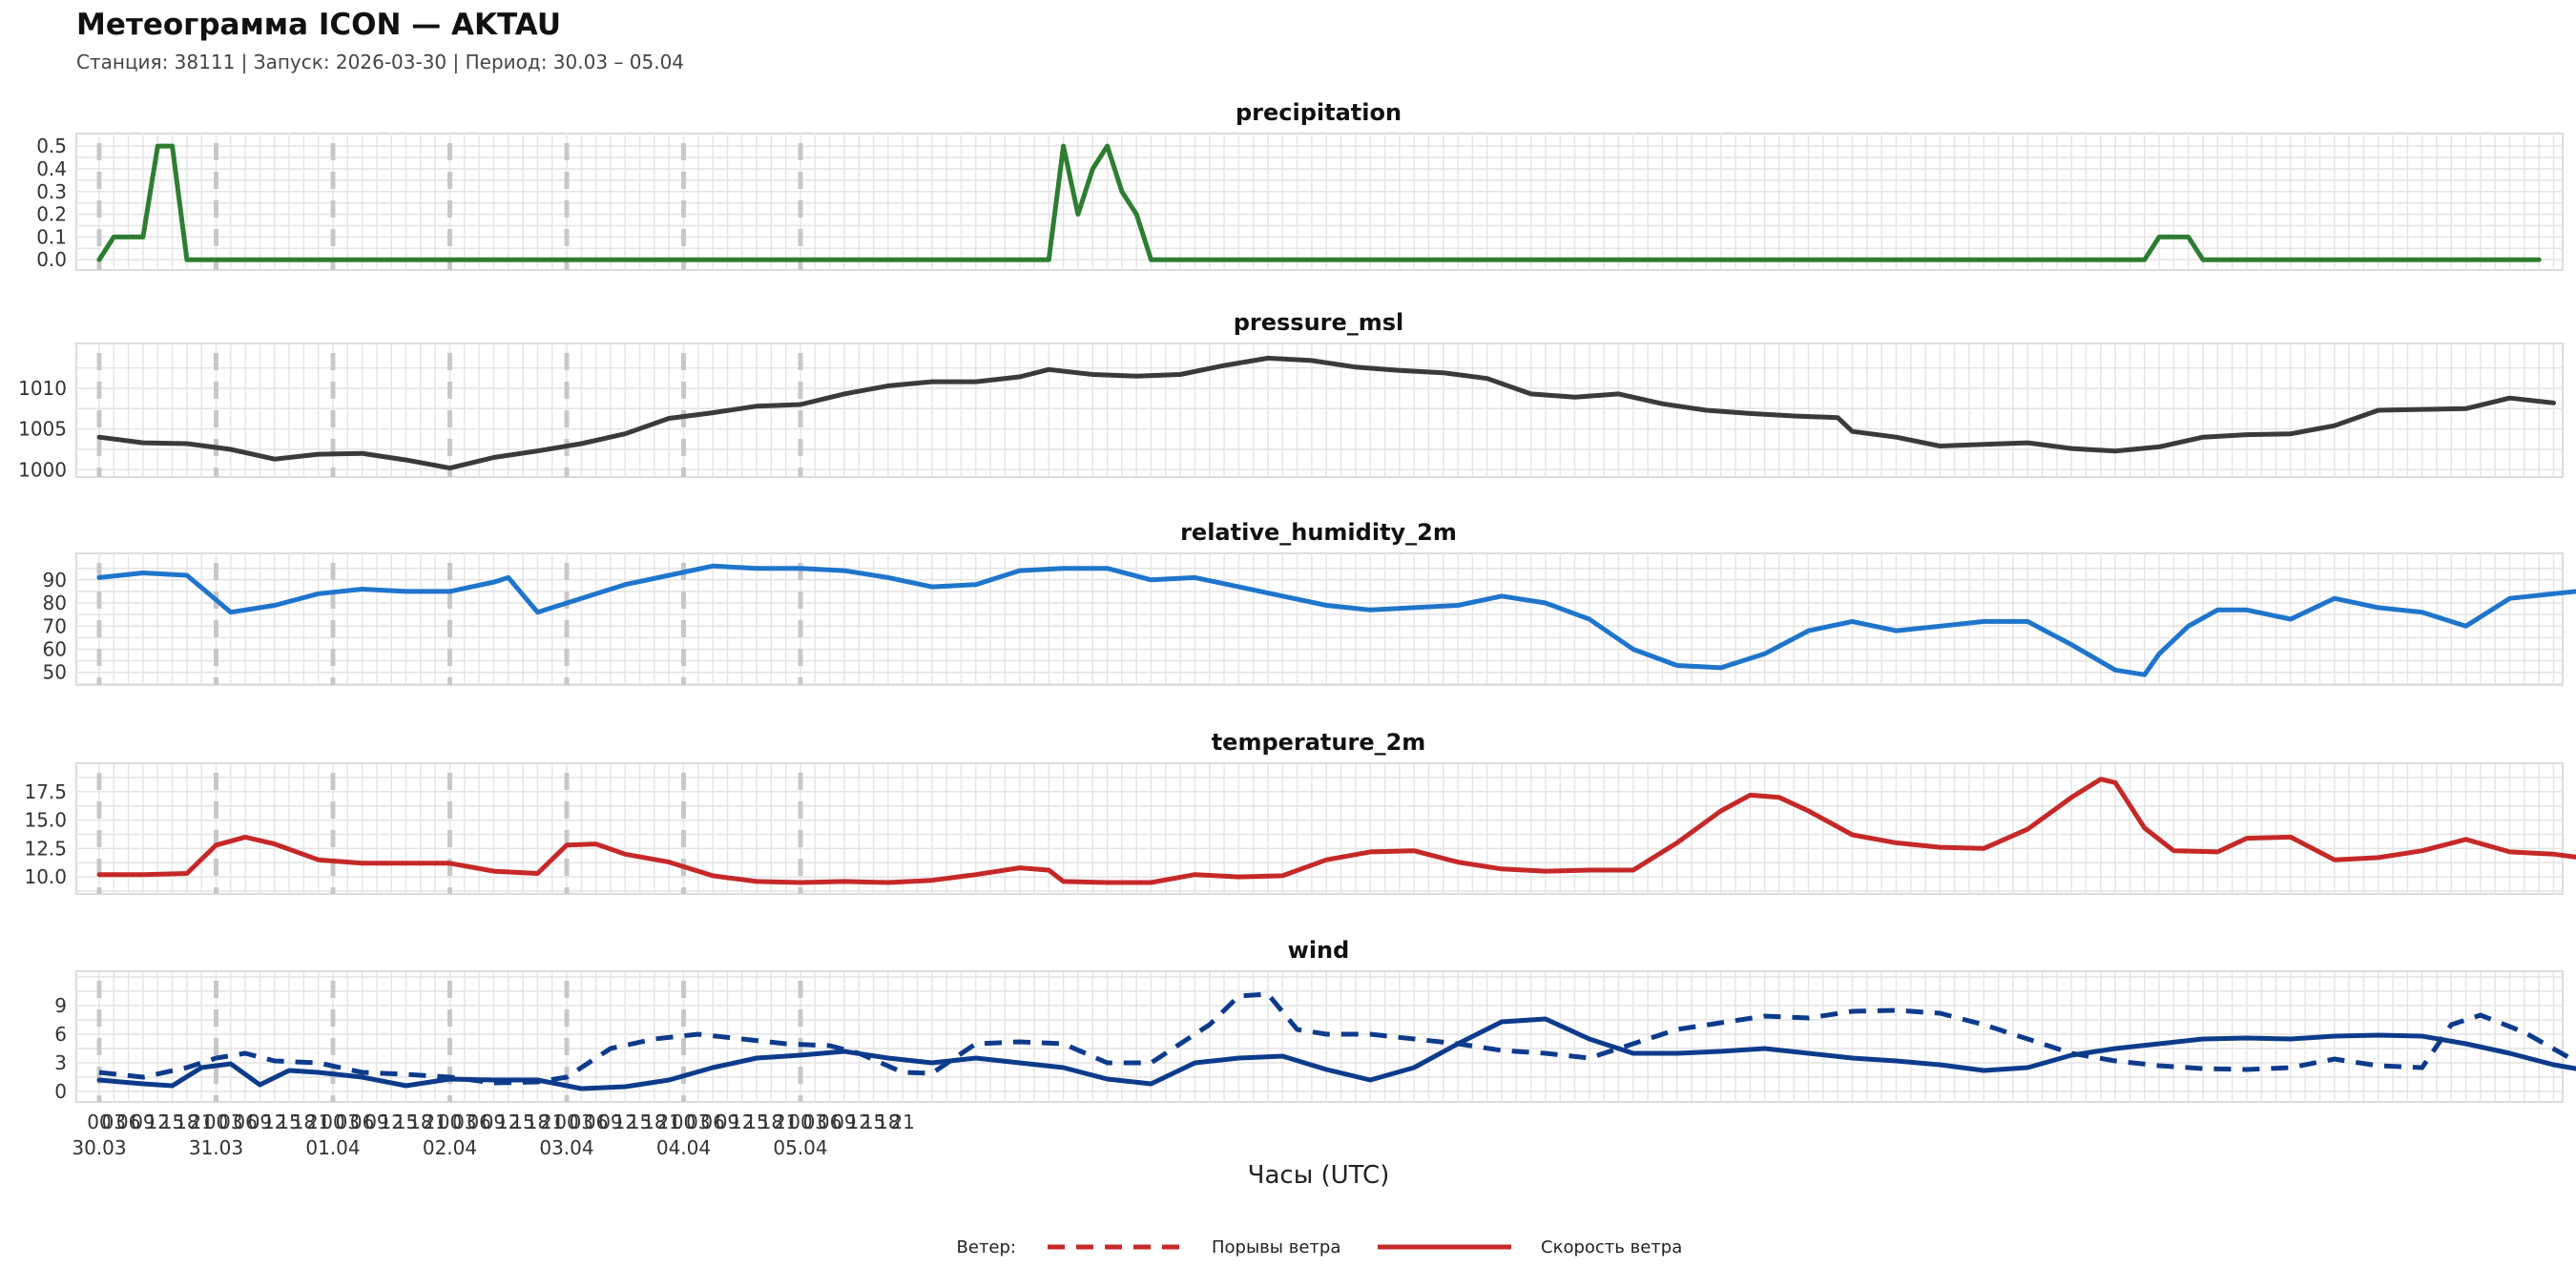 Image resolution: width=2576 pixels, height=1288 pixels. Describe the element at coordinates (55, 603) in the screenshot. I see `y-tick-label: 80` at that location.